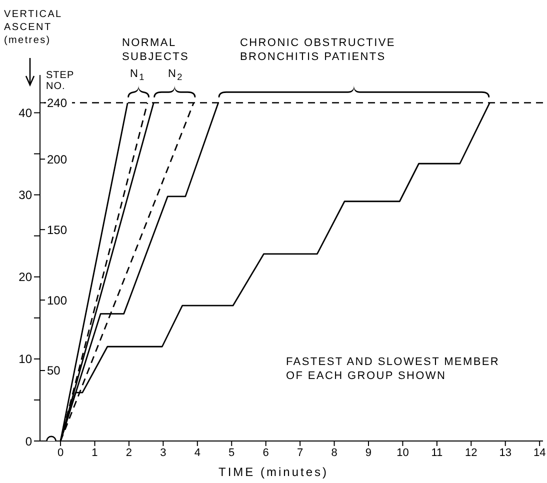 The height and width of the screenshot is (483, 547). I want to click on x-axis-title: TIME (minutes), so click(273, 472).